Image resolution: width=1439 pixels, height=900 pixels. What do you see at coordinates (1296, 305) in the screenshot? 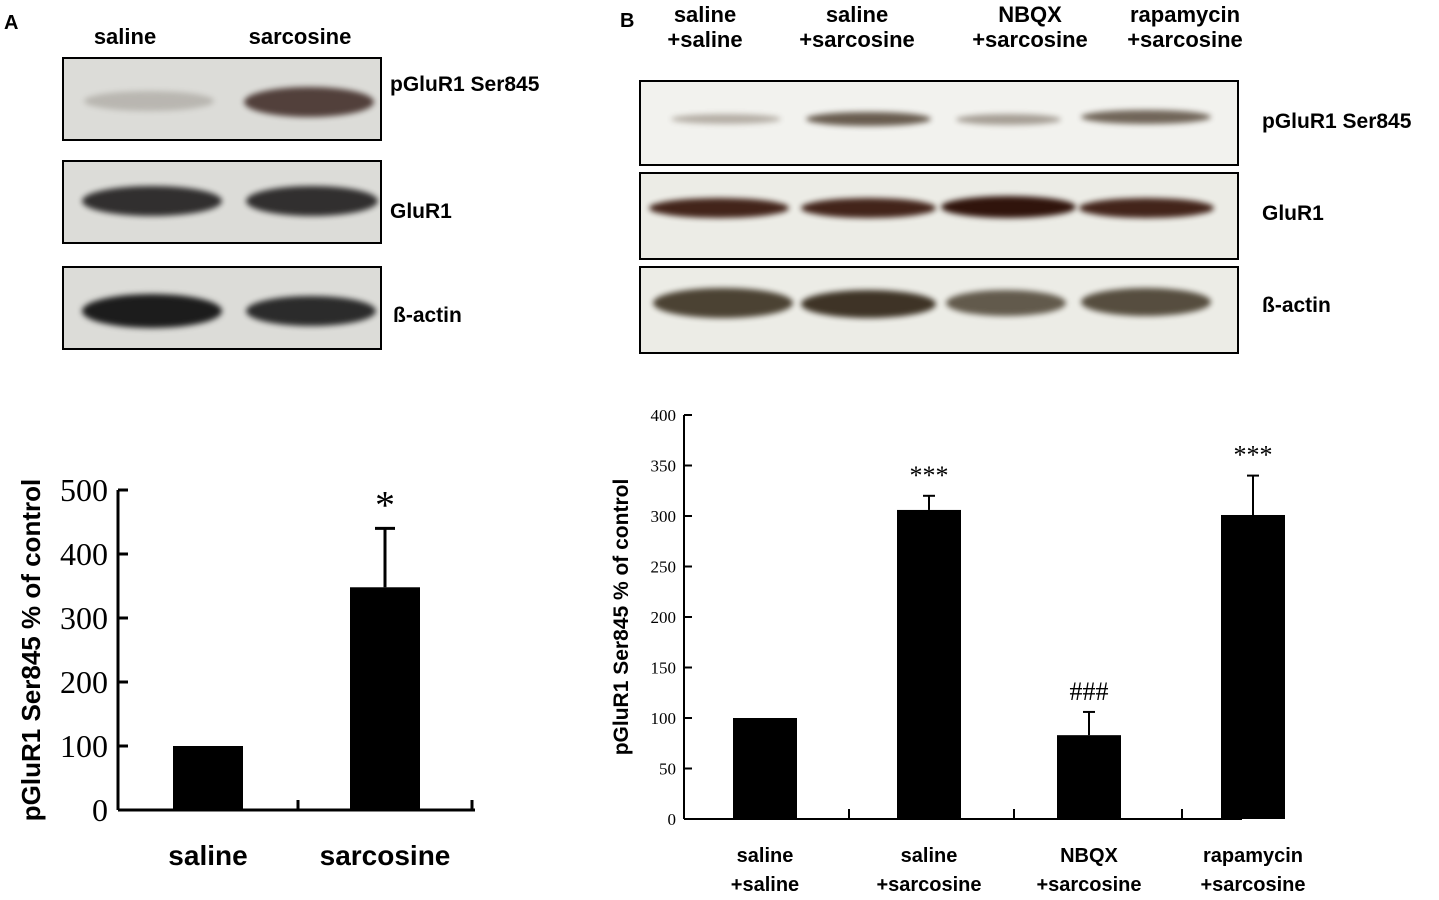
I see `blot-b-label: ß-actin` at bounding box center [1296, 305].